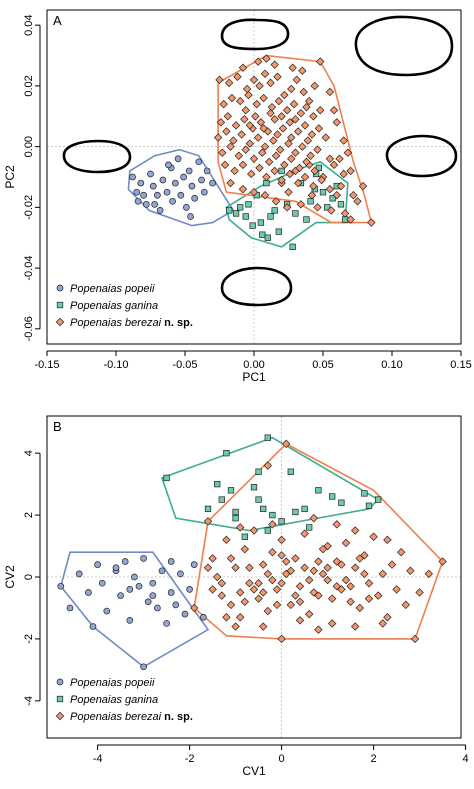  Describe the element at coordinates (114, 306) in the screenshot. I see `legend-label: Popenaias ganina` at that location.